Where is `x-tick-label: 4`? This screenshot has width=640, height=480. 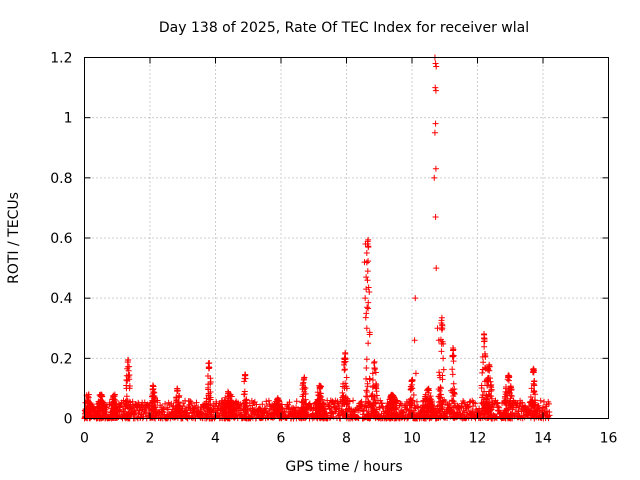 x-tick-label: 4 is located at coordinates (215, 439).